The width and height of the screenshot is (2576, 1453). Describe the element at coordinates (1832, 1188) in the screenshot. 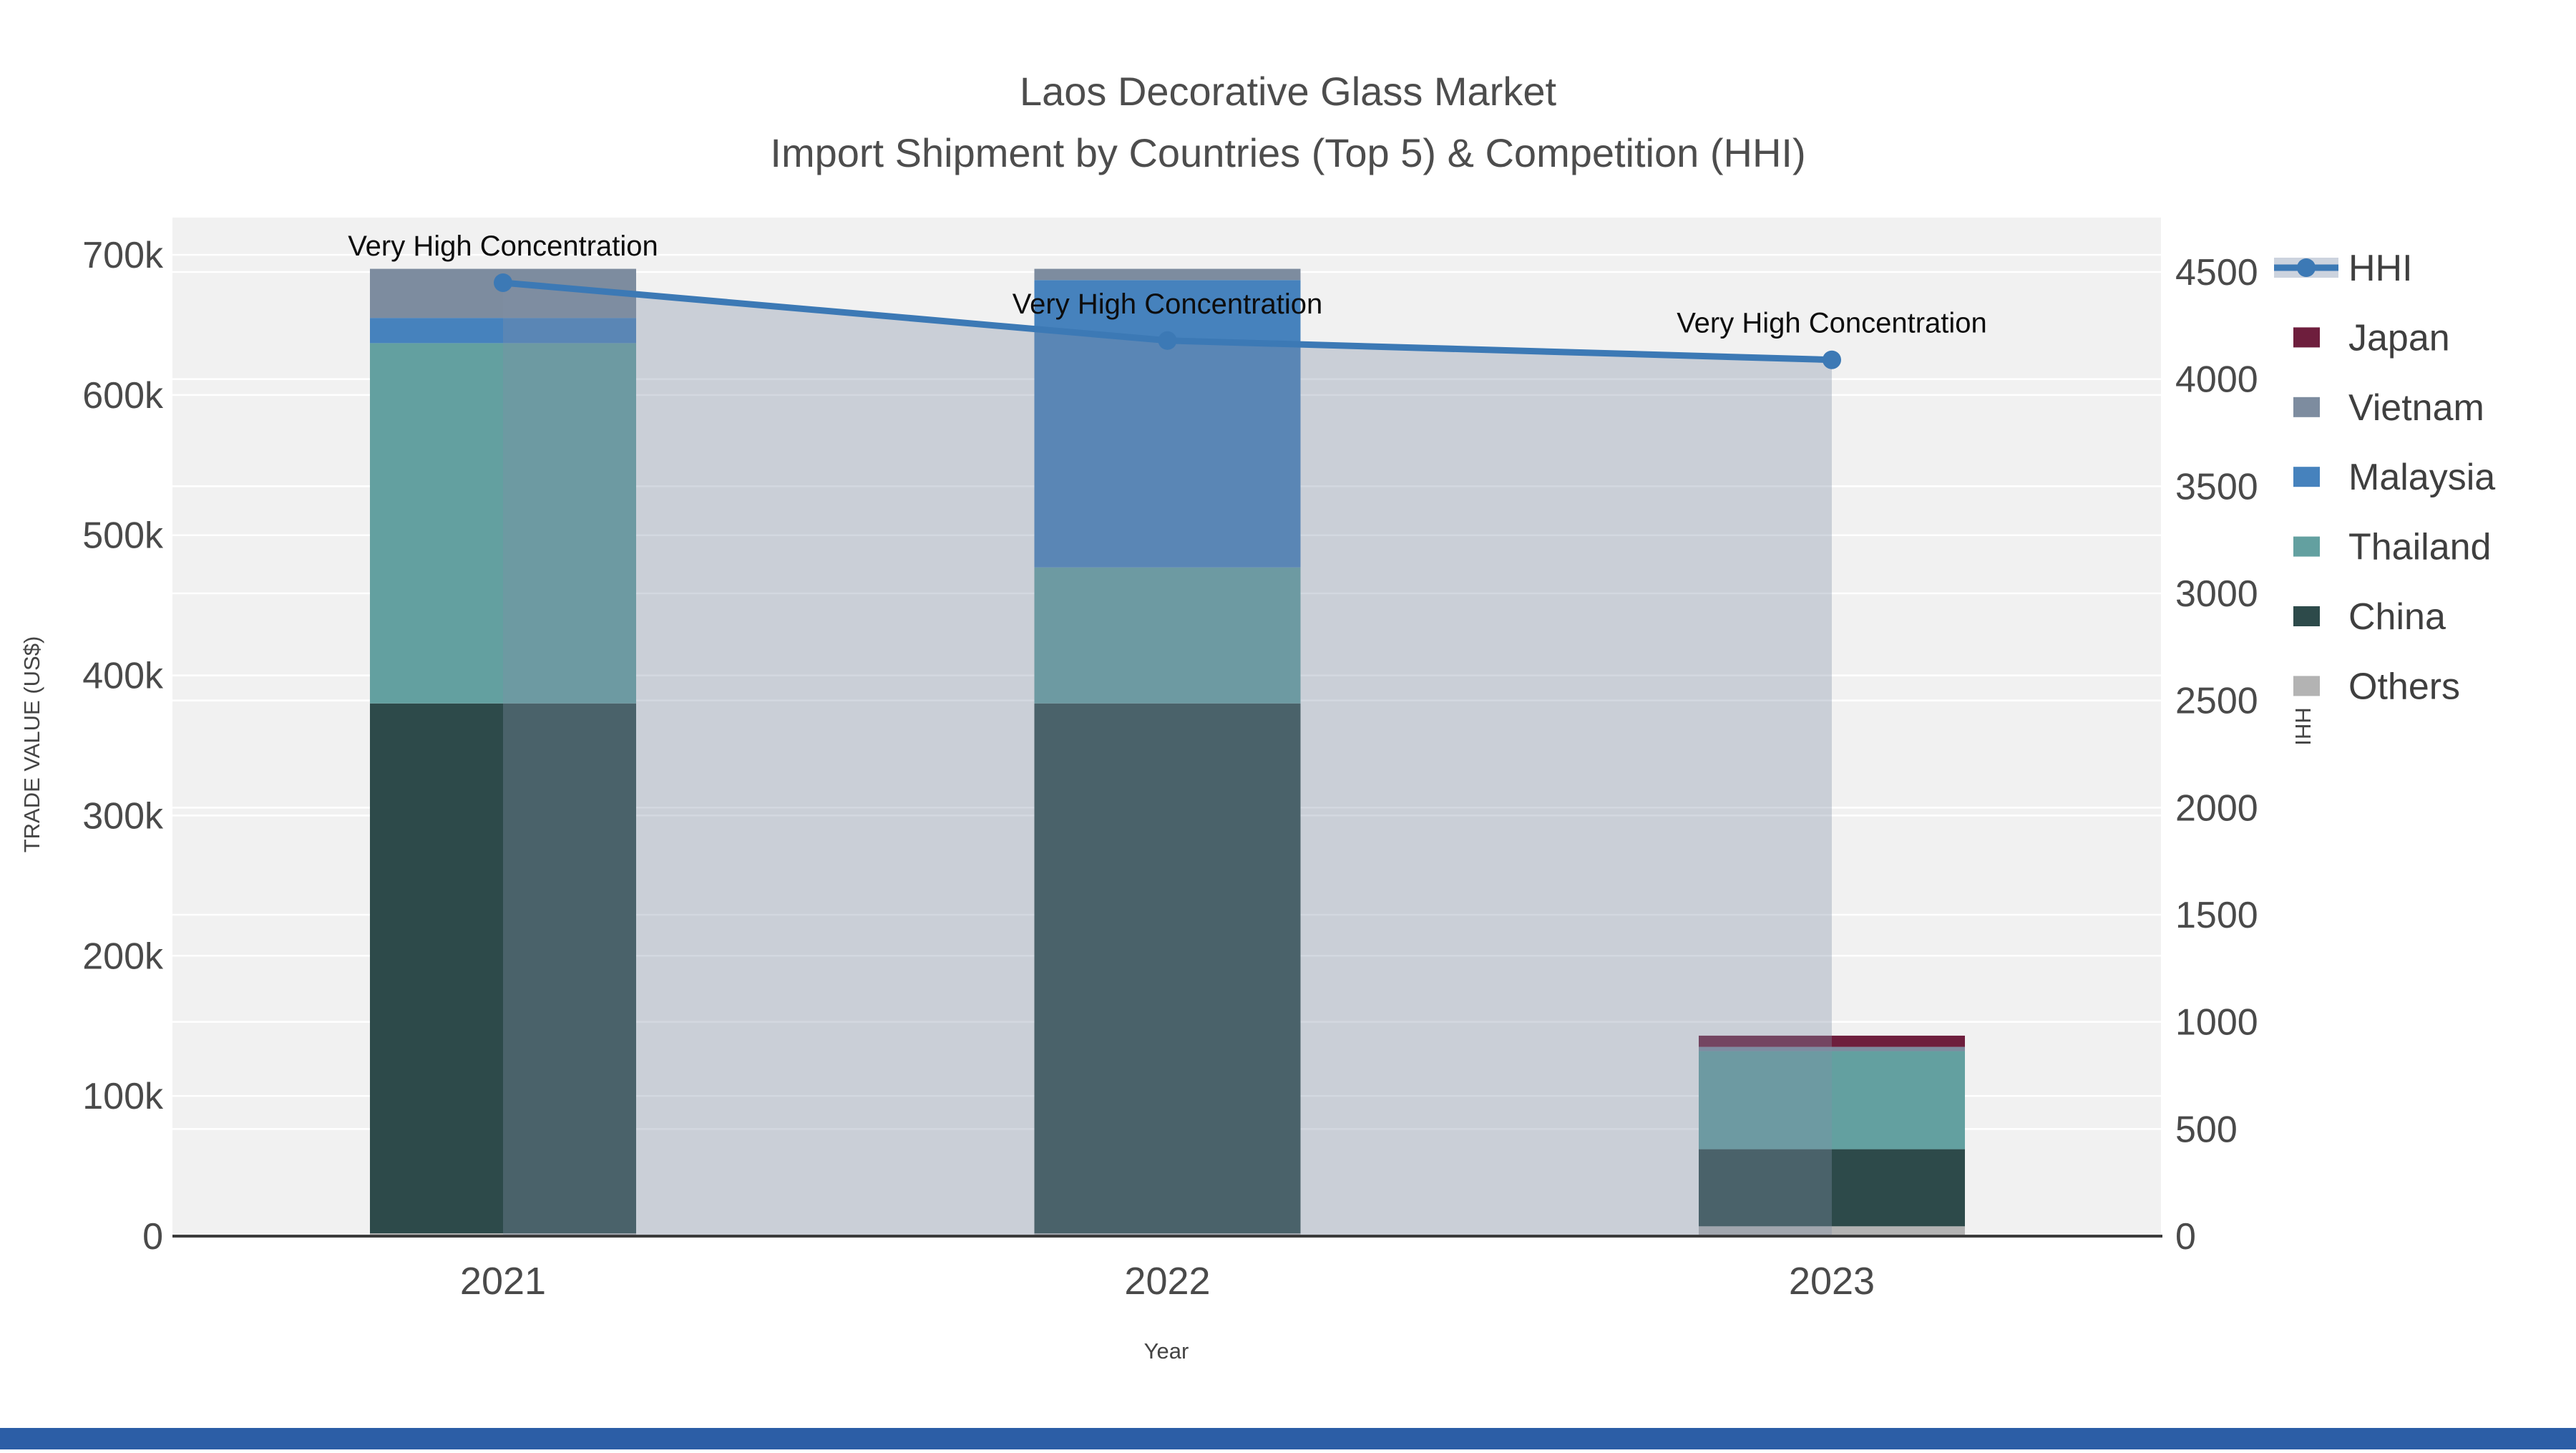

I see `bar-segment-china-2023` at that location.